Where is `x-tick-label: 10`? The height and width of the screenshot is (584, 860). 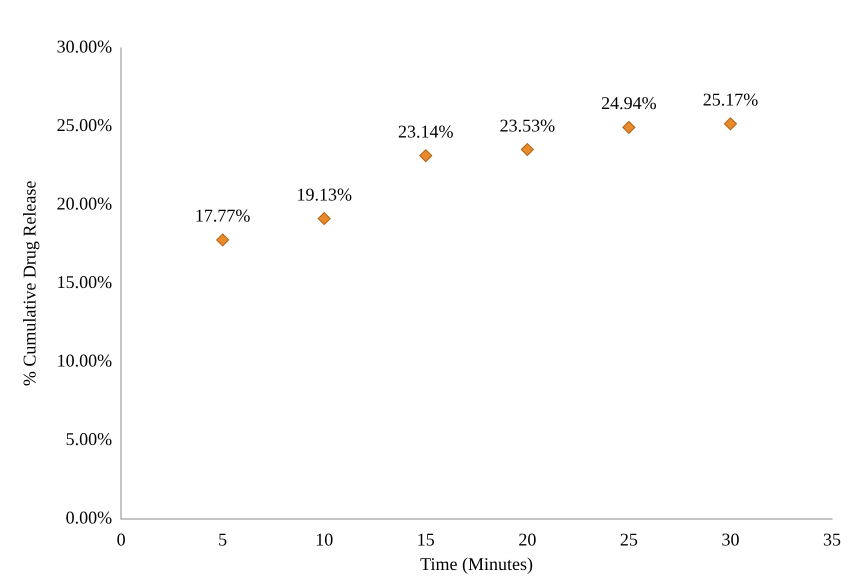
x-tick-label: 10 is located at coordinates (324, 539).